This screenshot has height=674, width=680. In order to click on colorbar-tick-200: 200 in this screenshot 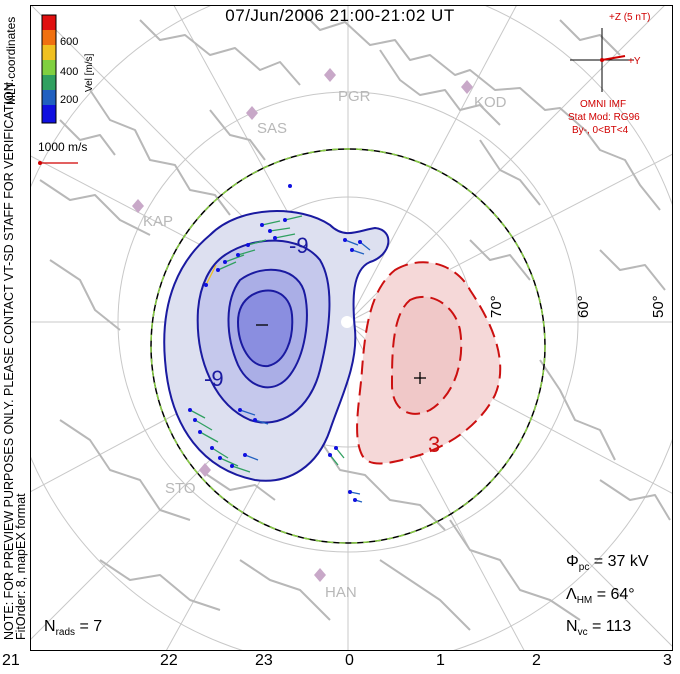, I will do `click(69, 100)`.